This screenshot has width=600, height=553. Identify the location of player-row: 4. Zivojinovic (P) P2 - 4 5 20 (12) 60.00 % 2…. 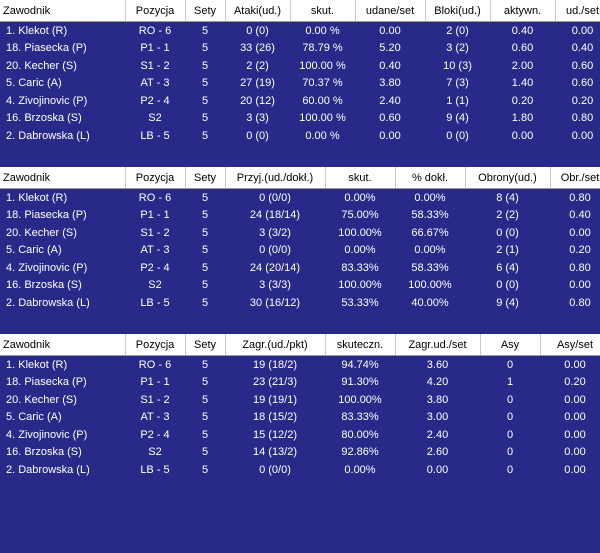
(300, 101).